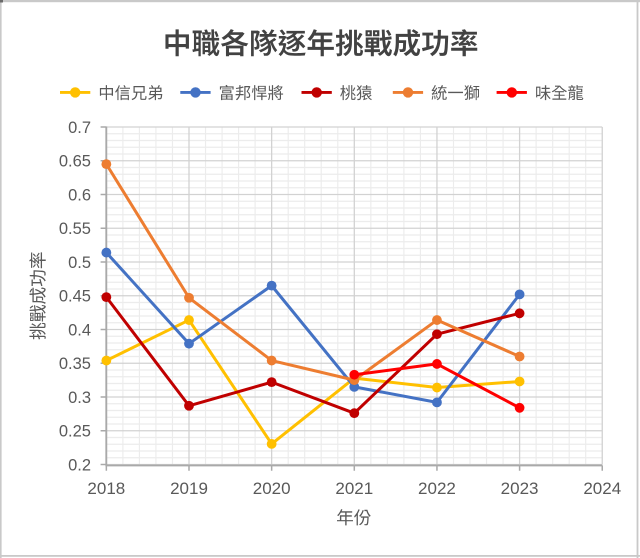 Image resolution: width=640 pixels, height=558 pixels. Describe the element at coordinates (437, 488) in the screenshot. I see `svg-text: 2022` at that location.